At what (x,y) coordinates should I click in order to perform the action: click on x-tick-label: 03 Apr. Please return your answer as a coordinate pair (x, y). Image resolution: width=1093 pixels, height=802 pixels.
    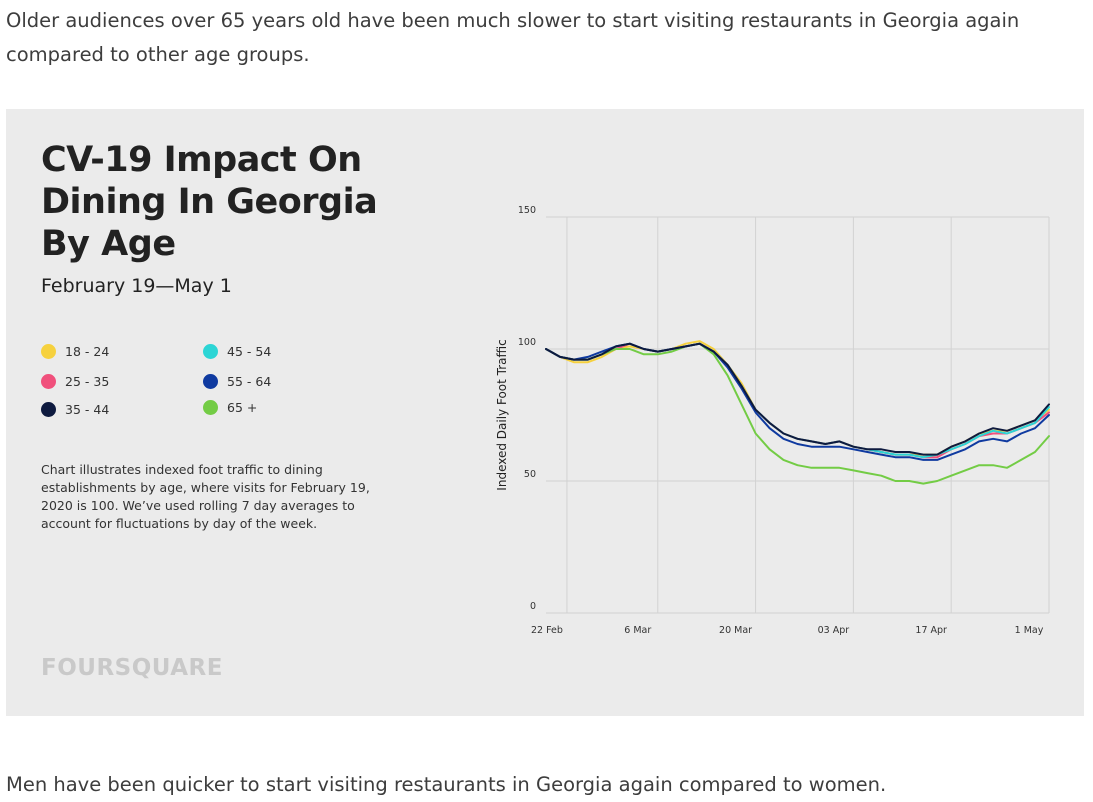
    Looking at the image, I should click on (834, 630).